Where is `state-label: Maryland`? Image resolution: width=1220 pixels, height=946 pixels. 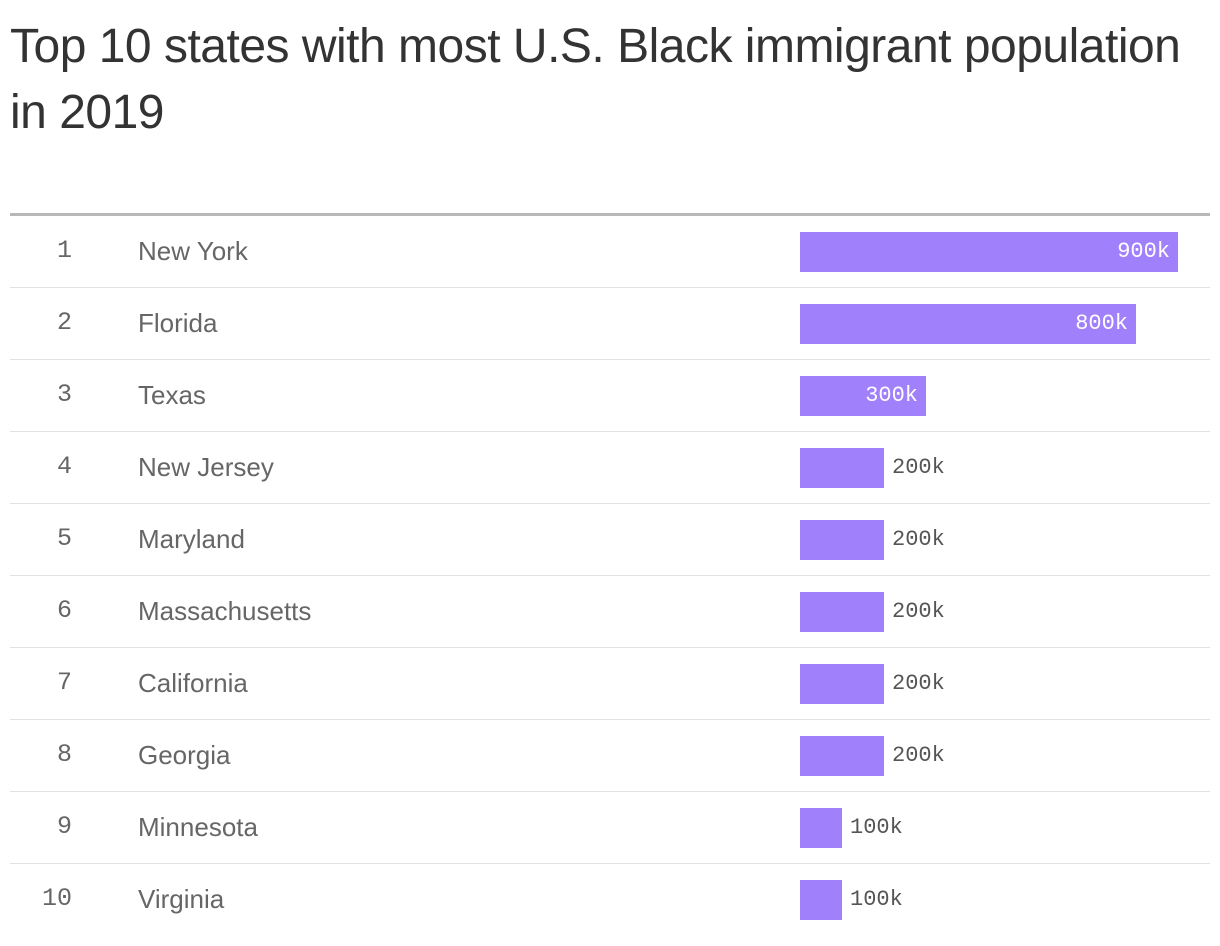
state-label: Maryland is located at coordinates (191, 539).